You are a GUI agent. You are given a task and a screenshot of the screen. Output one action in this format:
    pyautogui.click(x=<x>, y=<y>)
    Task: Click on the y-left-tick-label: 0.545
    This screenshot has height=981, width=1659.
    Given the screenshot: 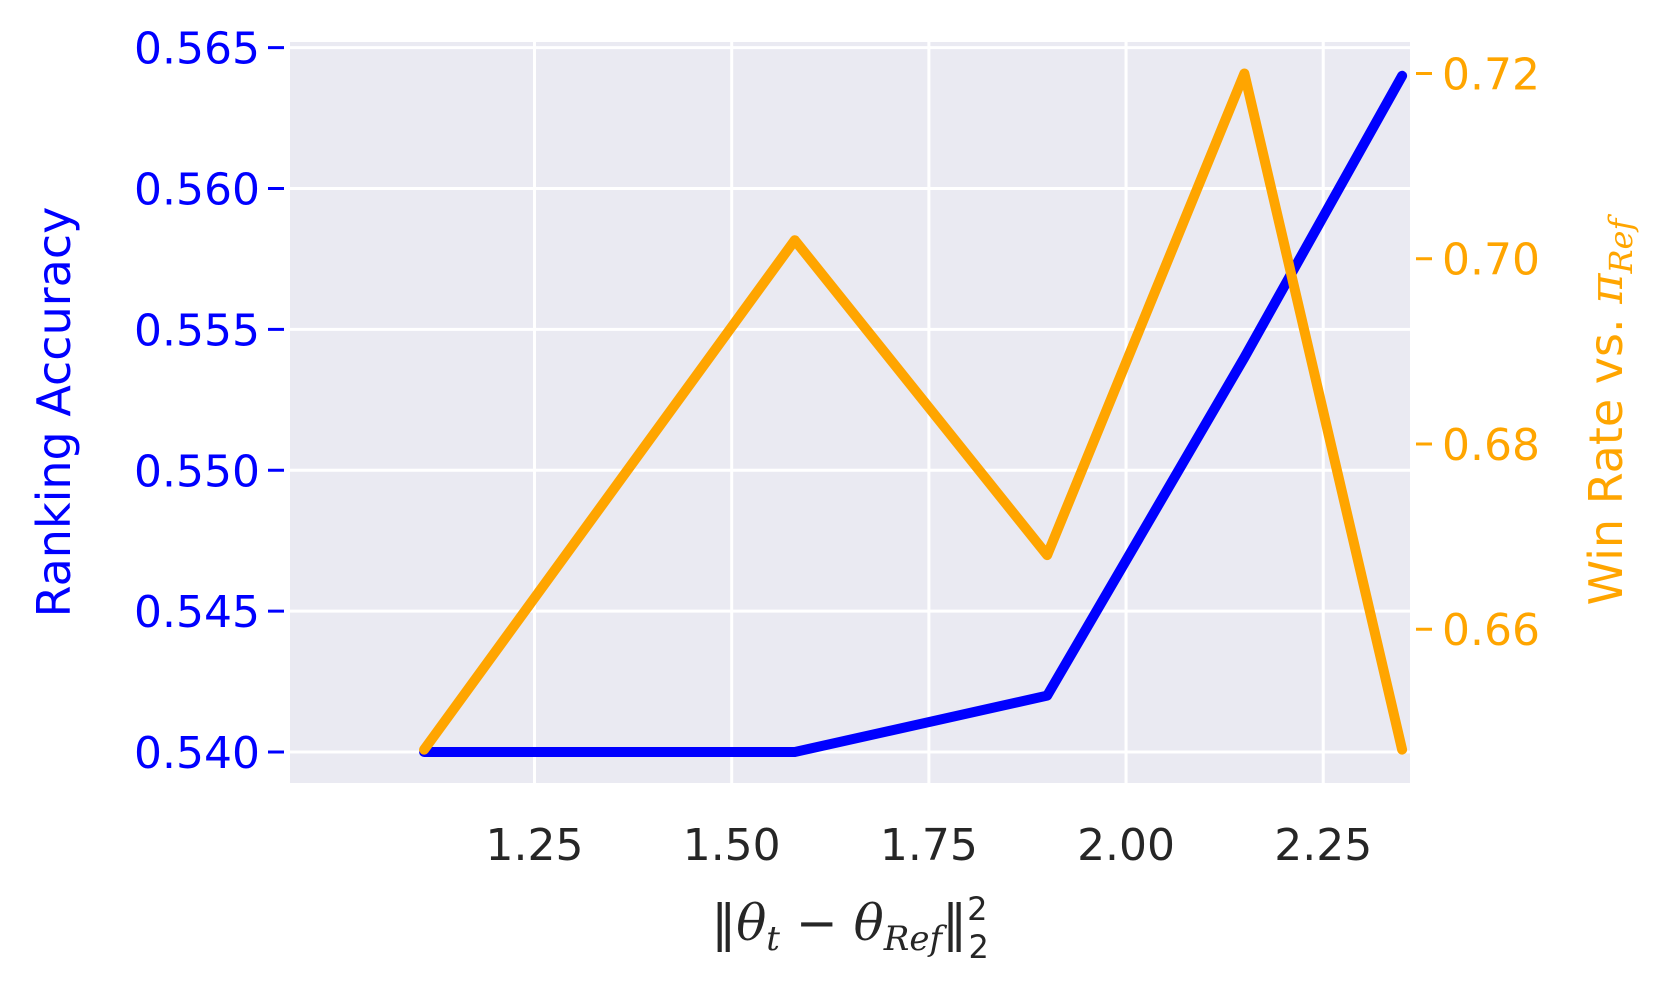 What is the action you would take?
    pyautogui.click(x=197, y=612)
    